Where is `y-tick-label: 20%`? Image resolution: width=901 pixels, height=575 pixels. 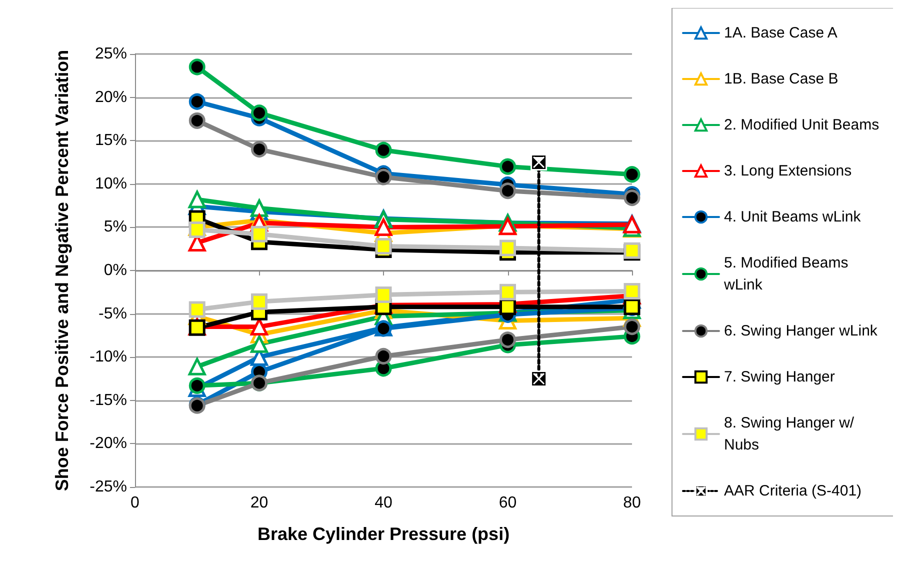
y-tick-label: 20% is located at coordinates (110, 97).